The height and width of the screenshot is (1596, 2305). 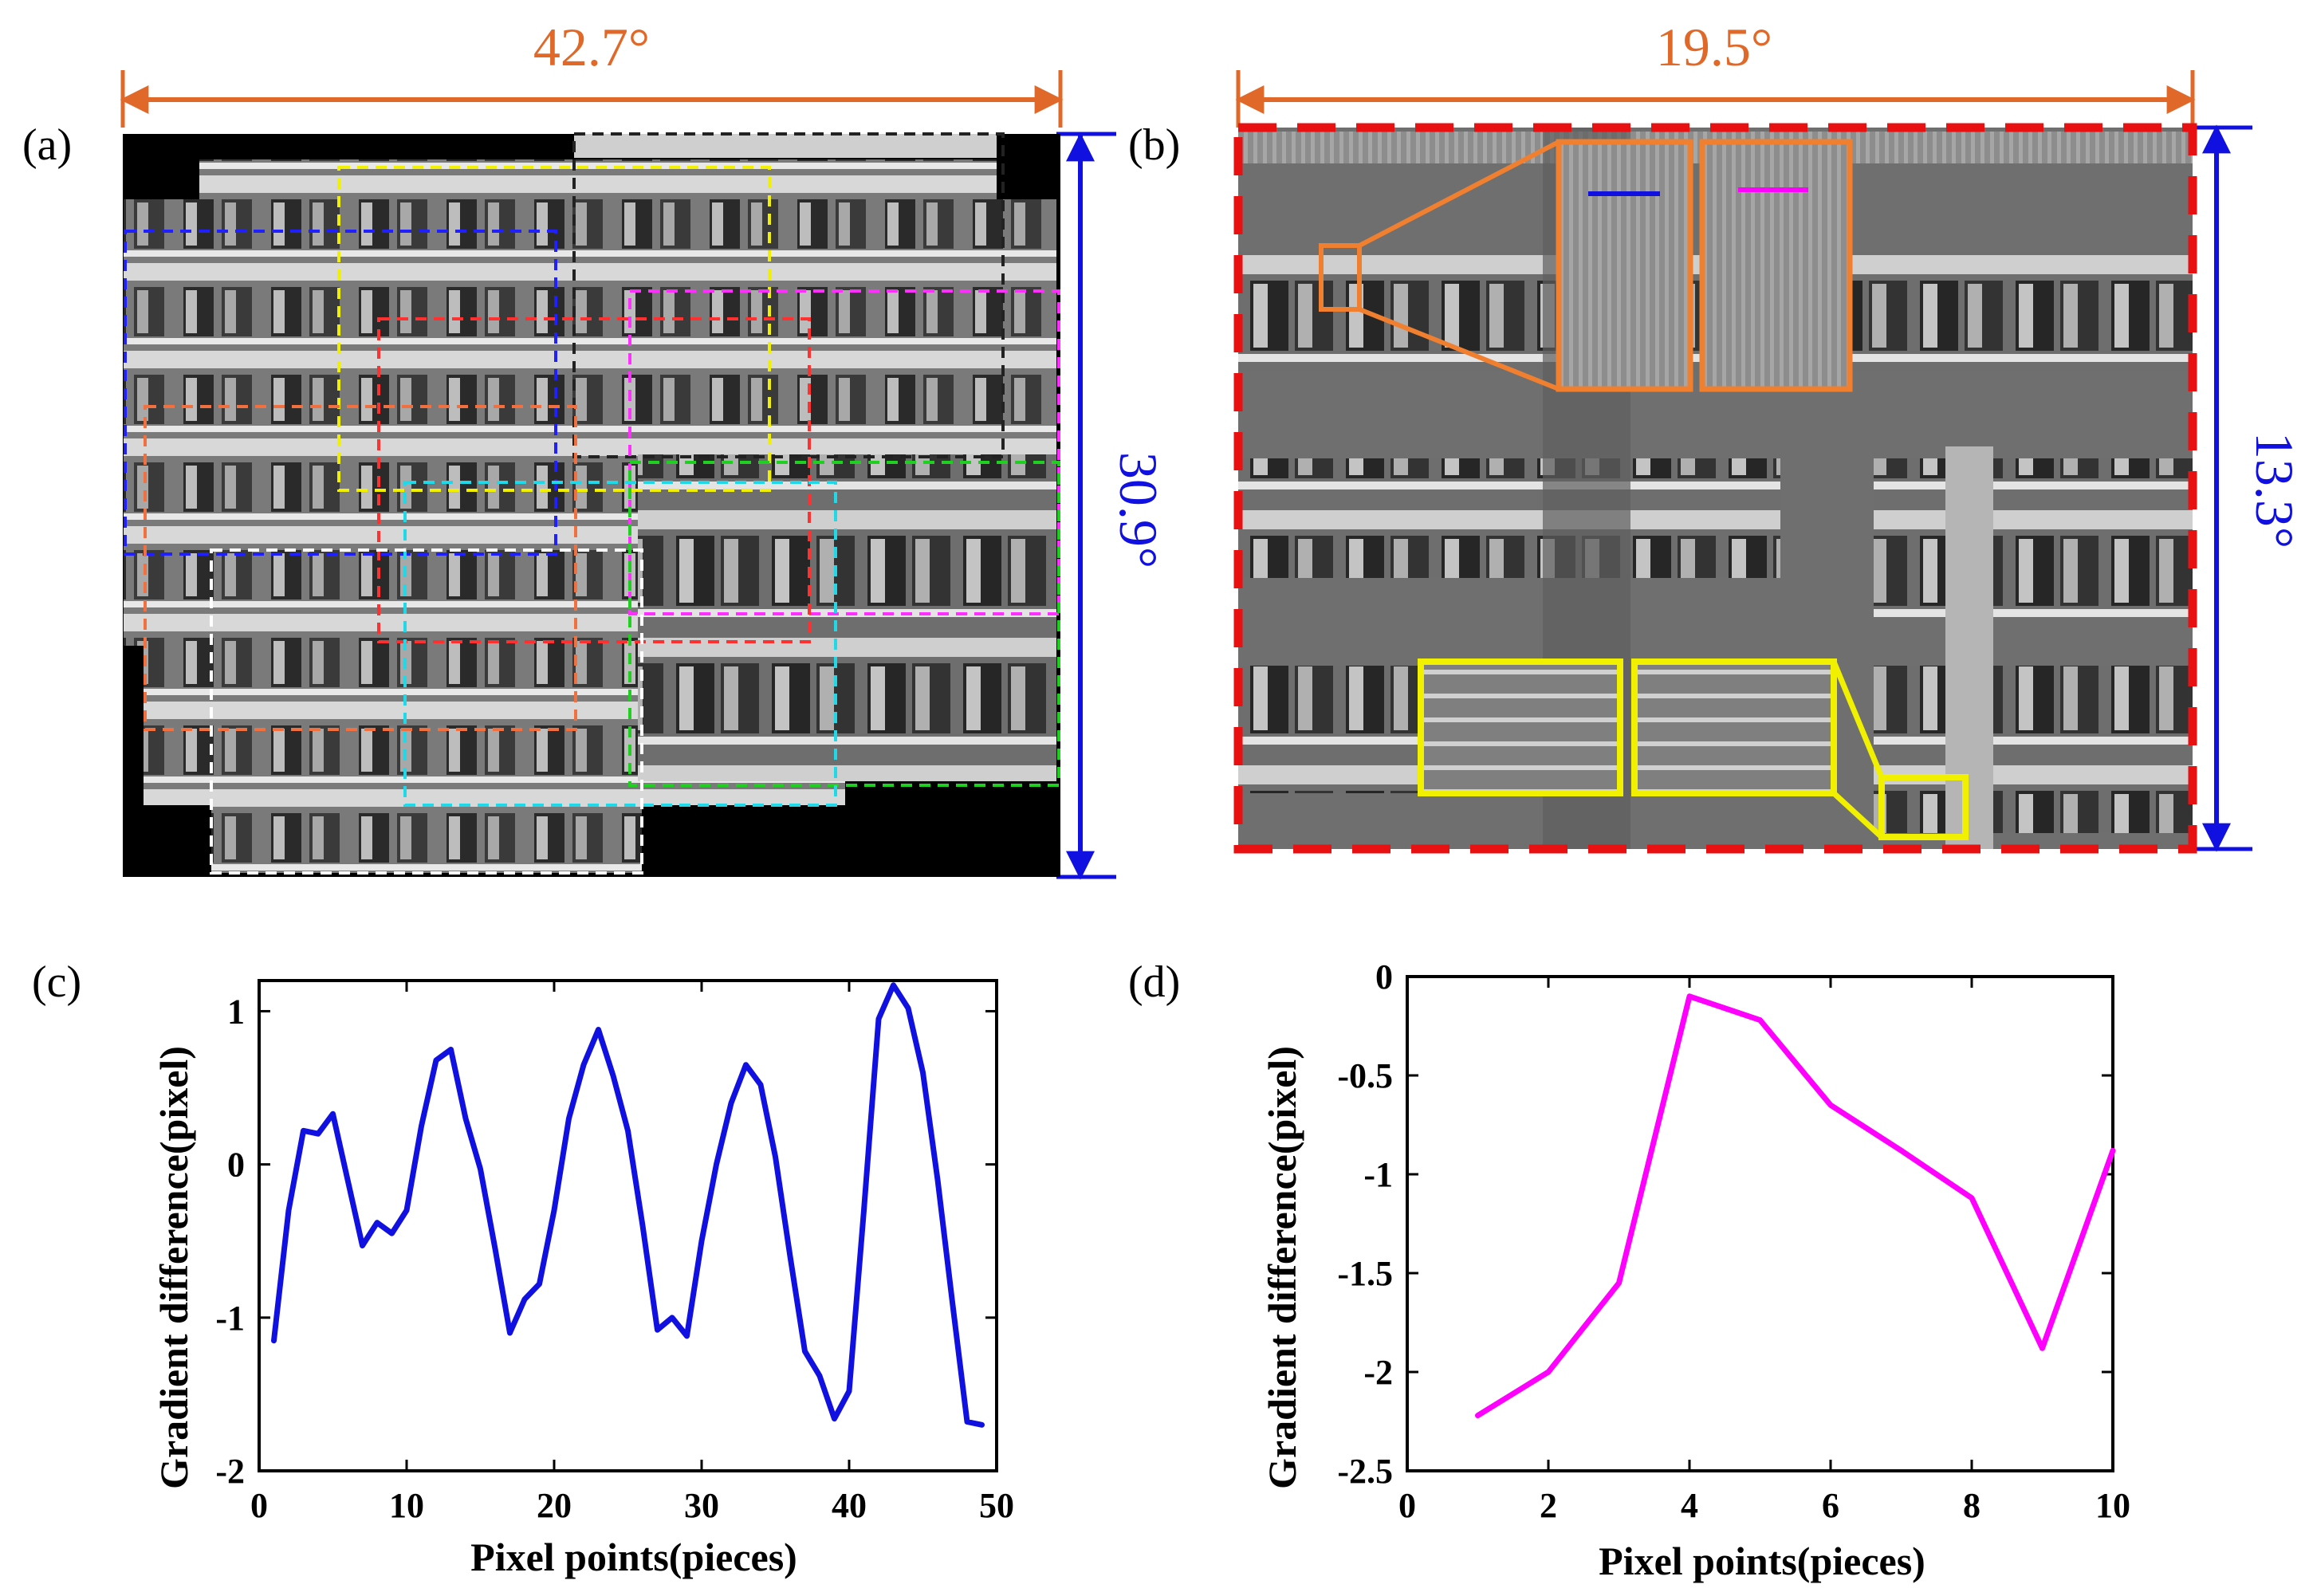 I want to click on y-tick-label: -2.5, so click(x=1365, y=1471).